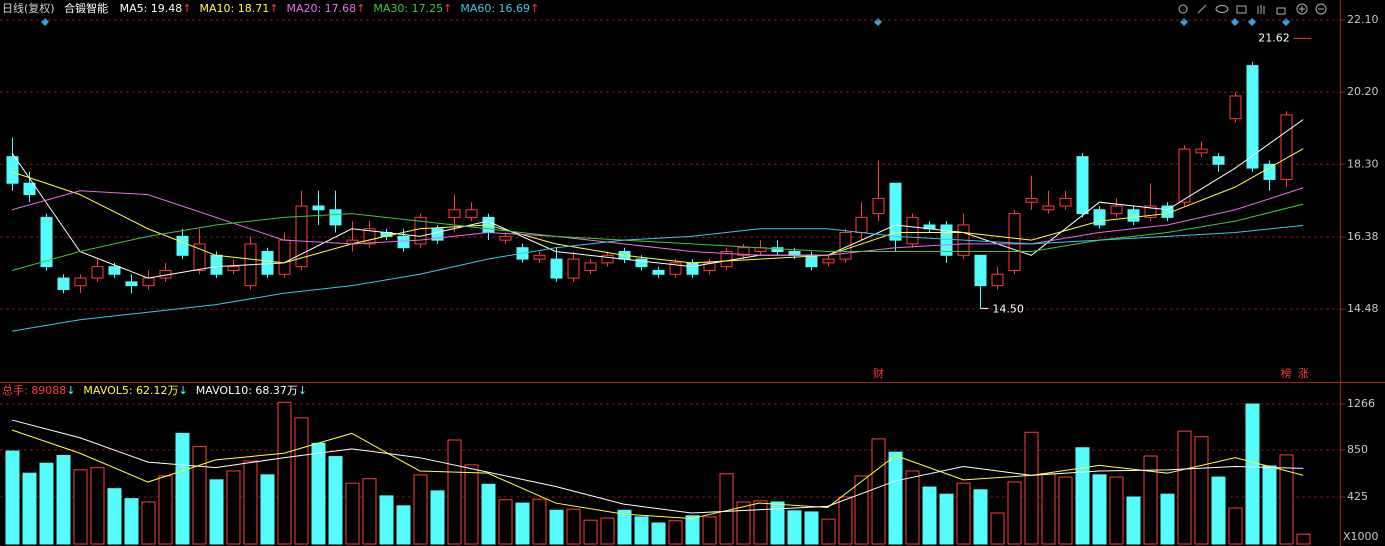 Image resolution: width=1385 pixels, height=546 pixels. What do you see at coordinates (1357, 496) in the screenshot?
I see `y-tick-label: 425` at bounding box center [1357, 496].